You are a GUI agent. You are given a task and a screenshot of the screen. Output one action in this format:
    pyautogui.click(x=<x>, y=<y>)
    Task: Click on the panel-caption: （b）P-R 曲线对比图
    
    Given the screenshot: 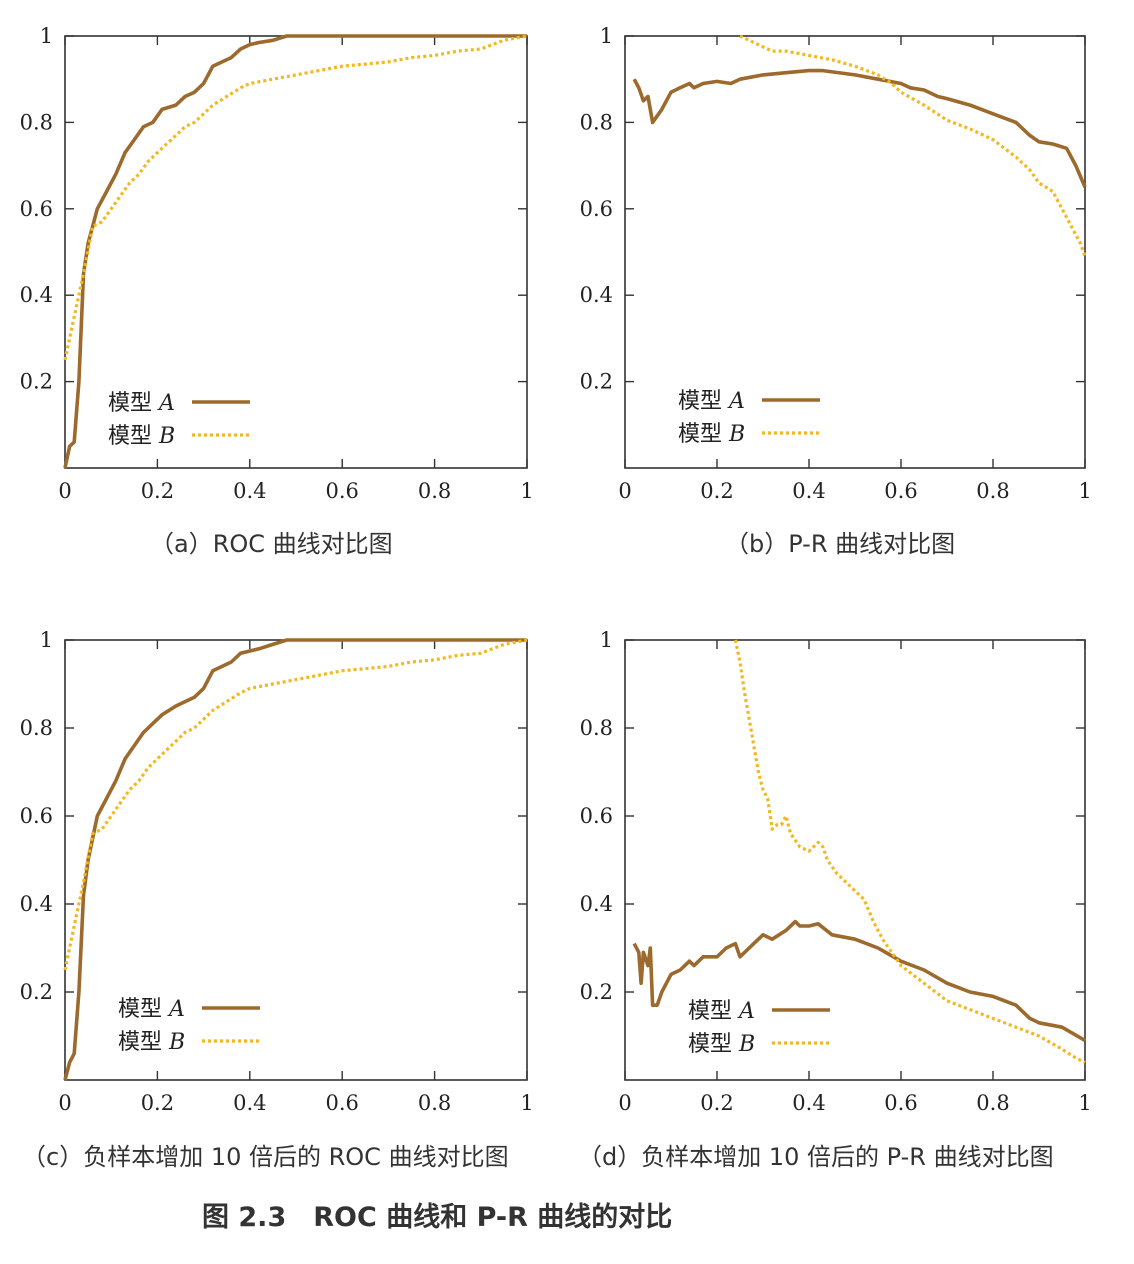 What is the action you would take?
    pyautogui.click(x=840, y=544)
    